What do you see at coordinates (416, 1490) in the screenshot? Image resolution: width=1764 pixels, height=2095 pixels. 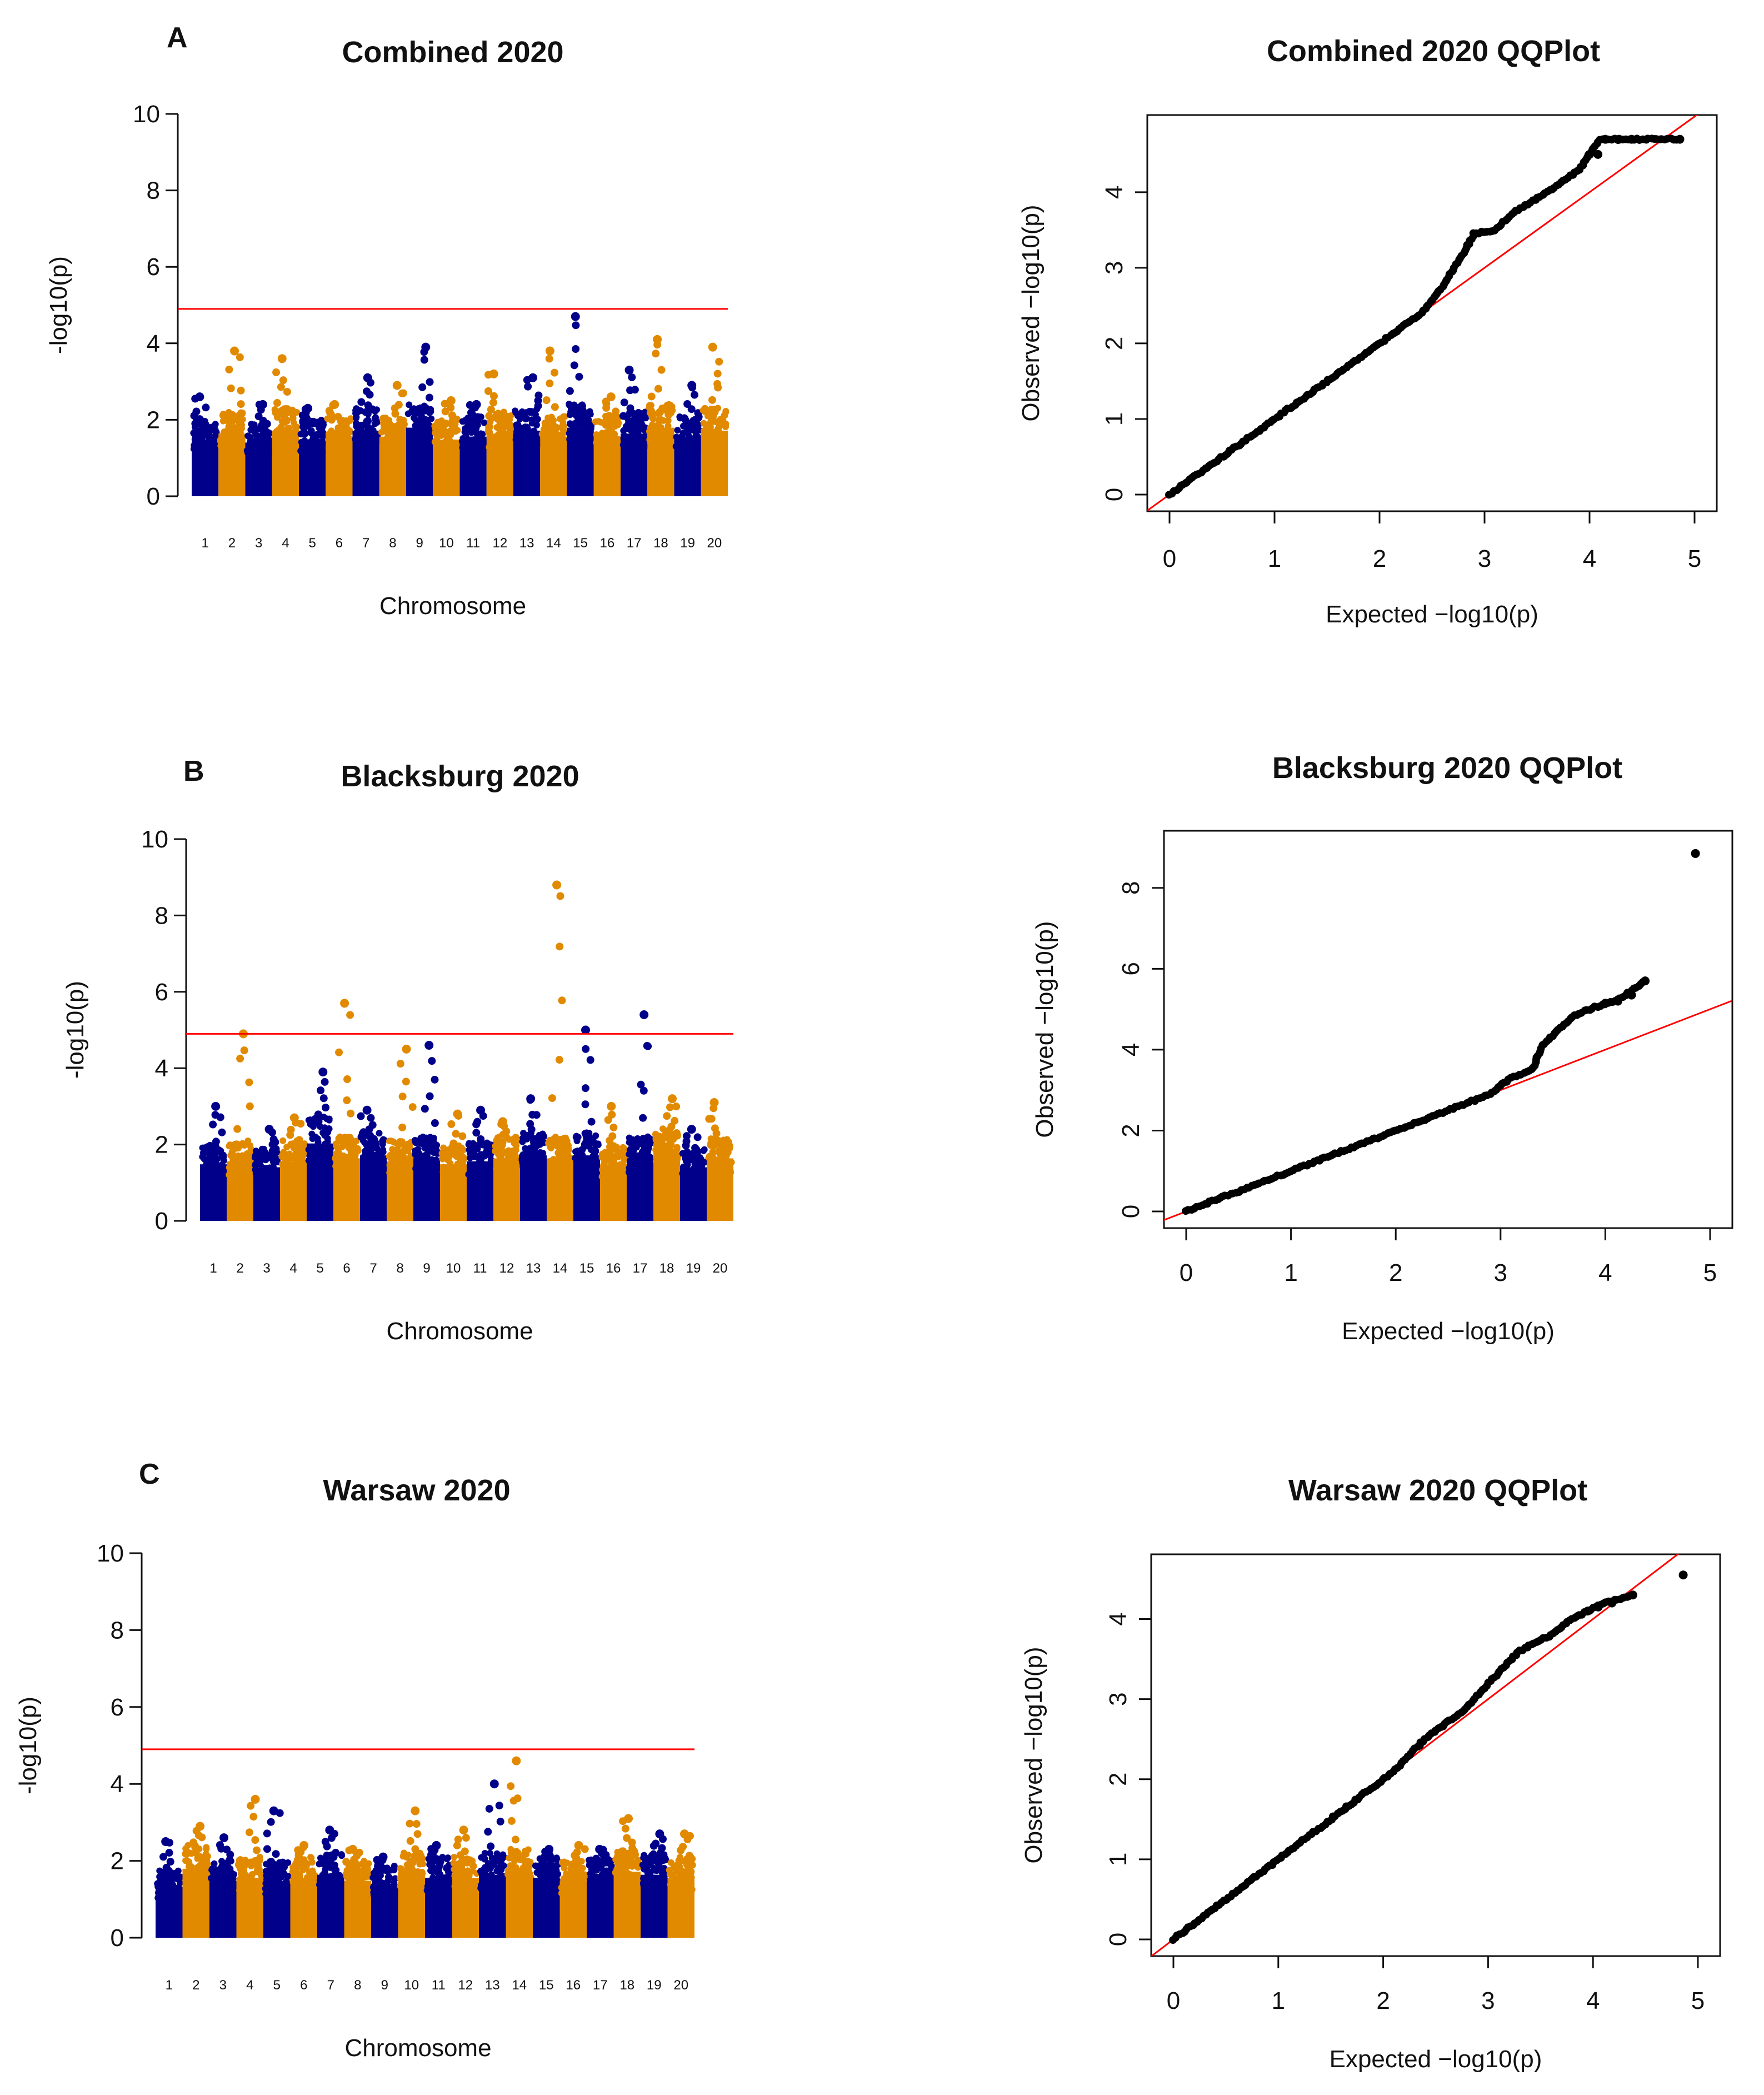 I see `chart-title: Warsaw 2020` at bounding box center [416, 1490].